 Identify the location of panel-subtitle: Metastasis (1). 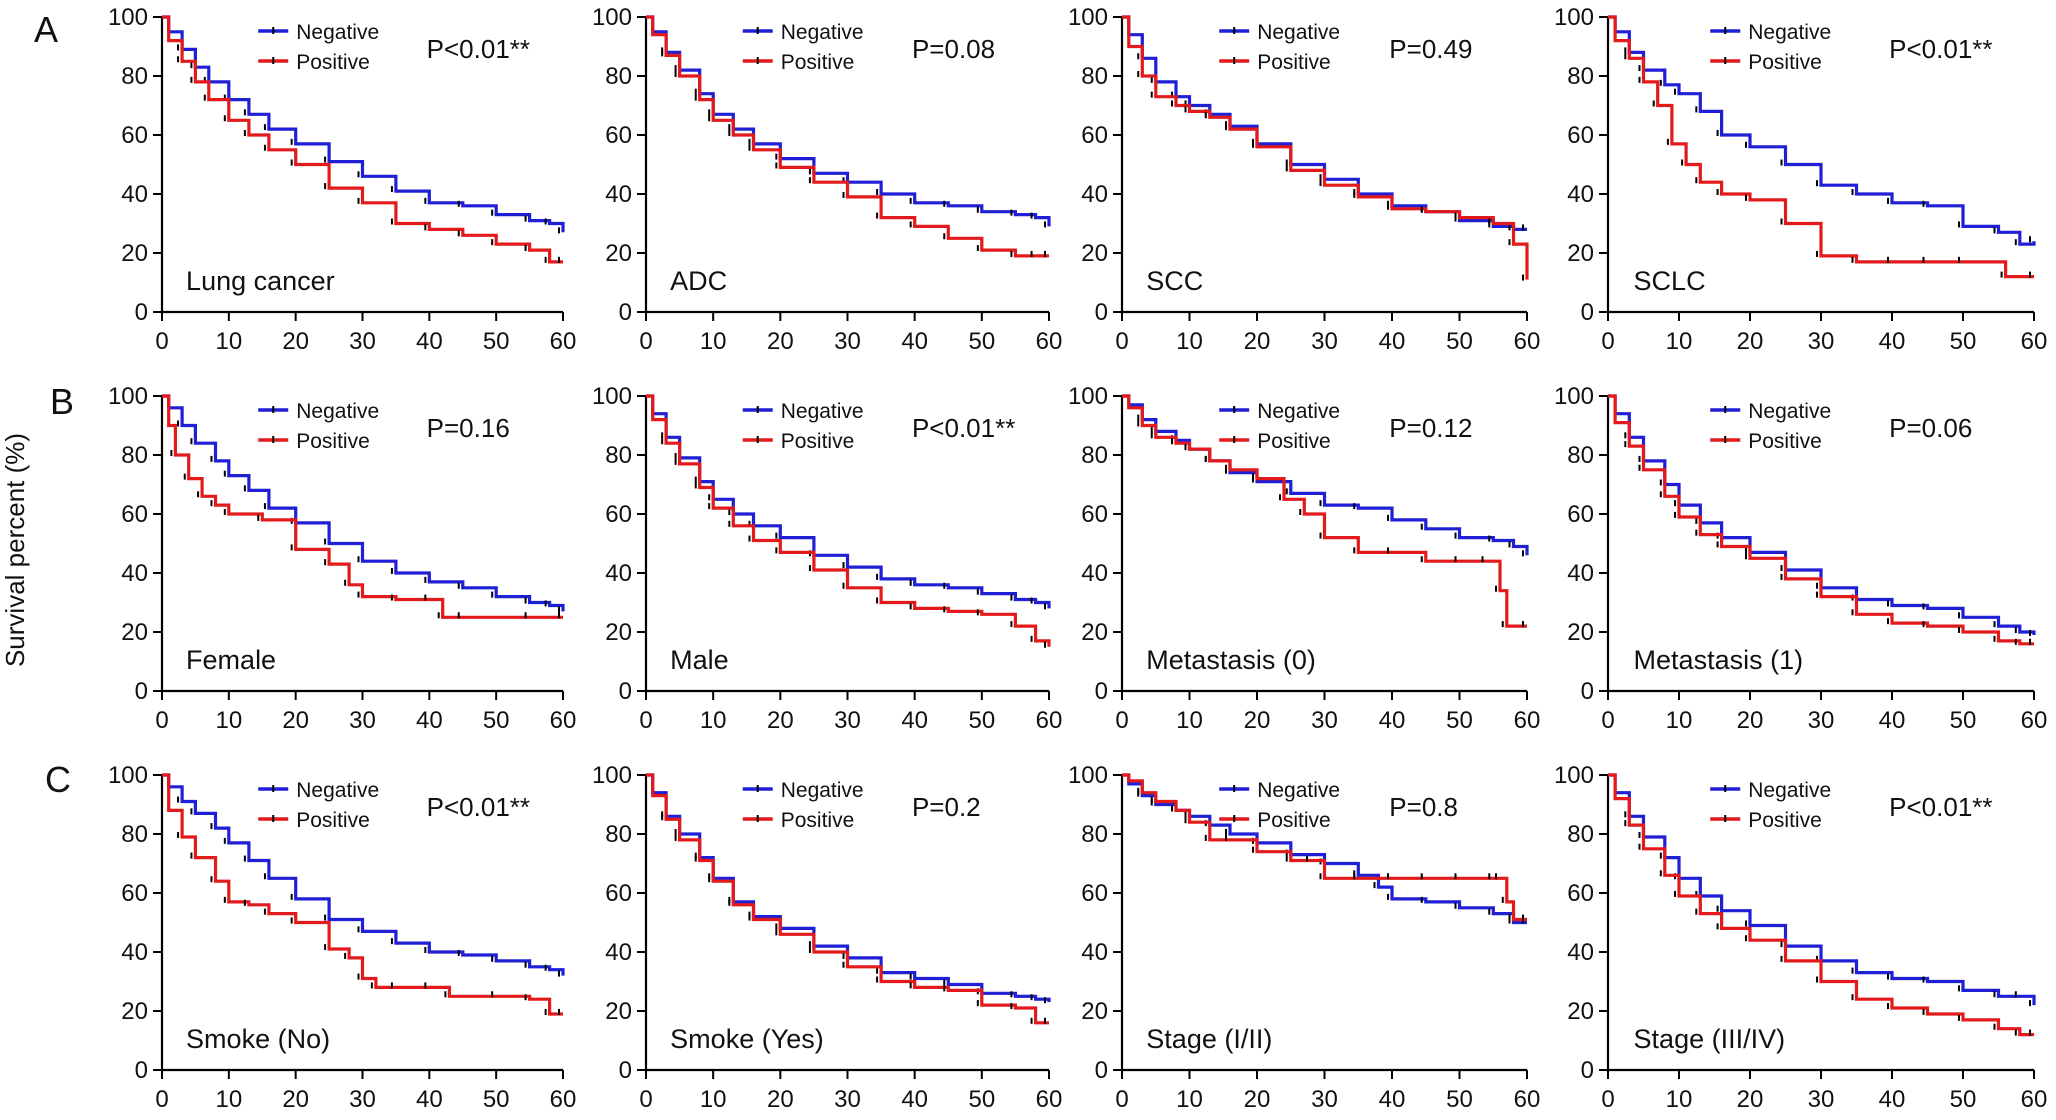
(1719, 660).